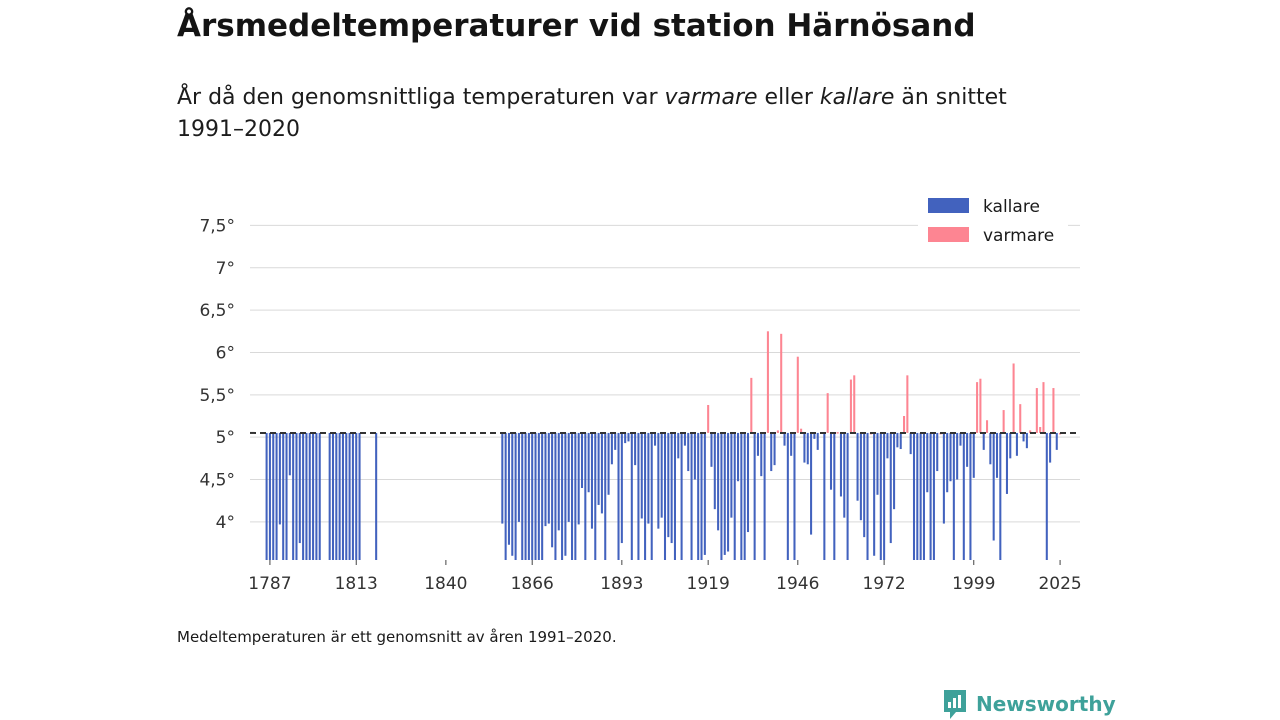 Image resolution: width=1280 pixels, height=720 pixels. I want to click on bar-colder-1965, so click(860, 476).